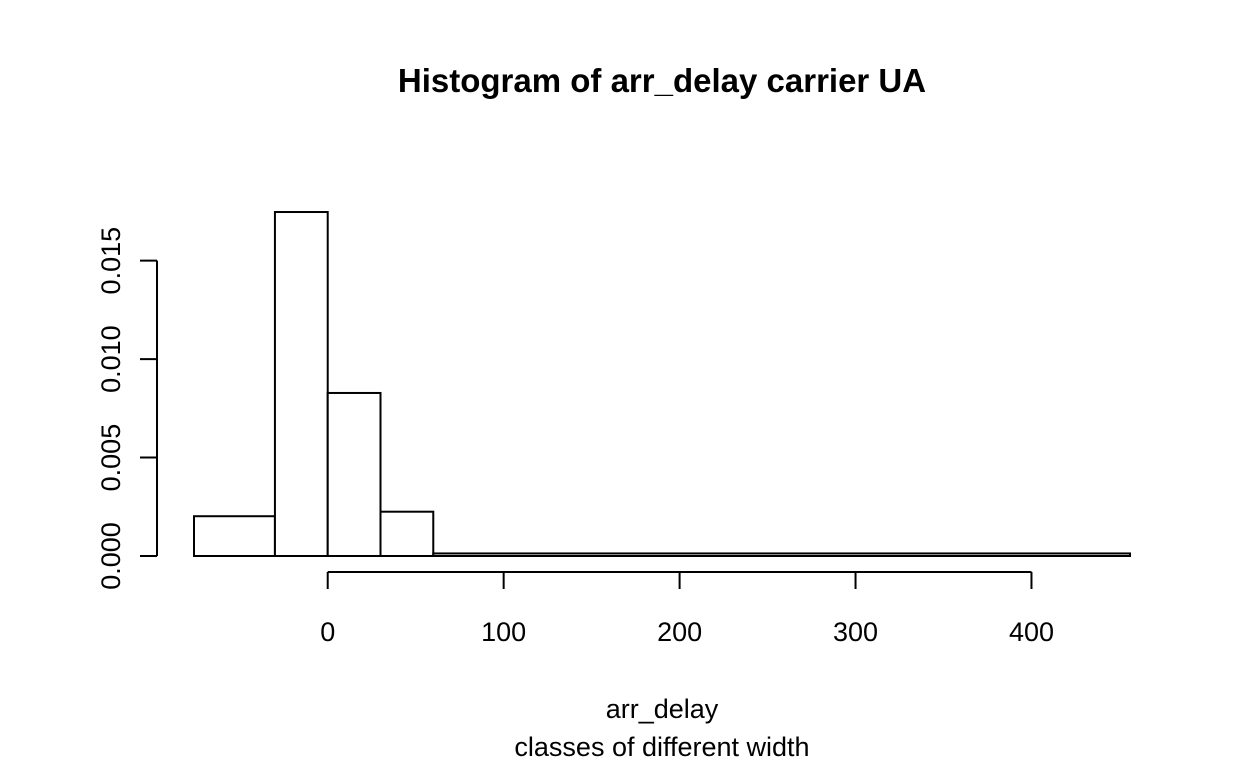 Image resolution: width=1248 pixels, height=768 pixels. I want to click on x-tick-label: 400, so click(1031, 632).